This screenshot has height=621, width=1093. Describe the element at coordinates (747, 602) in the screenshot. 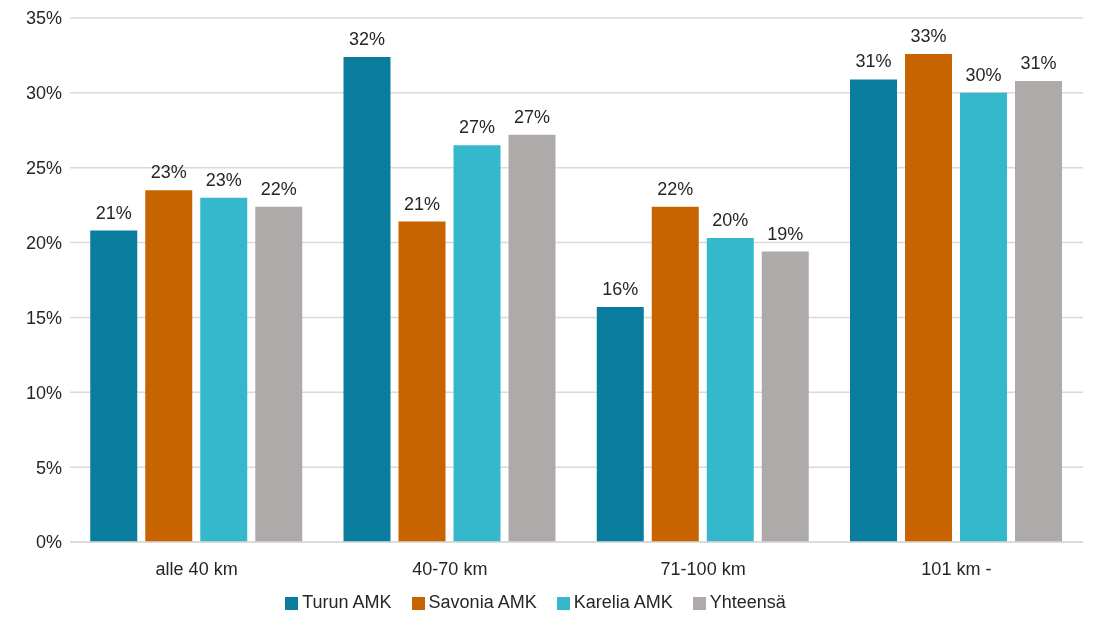

I see `legend-label: Yhteensä` at that location.